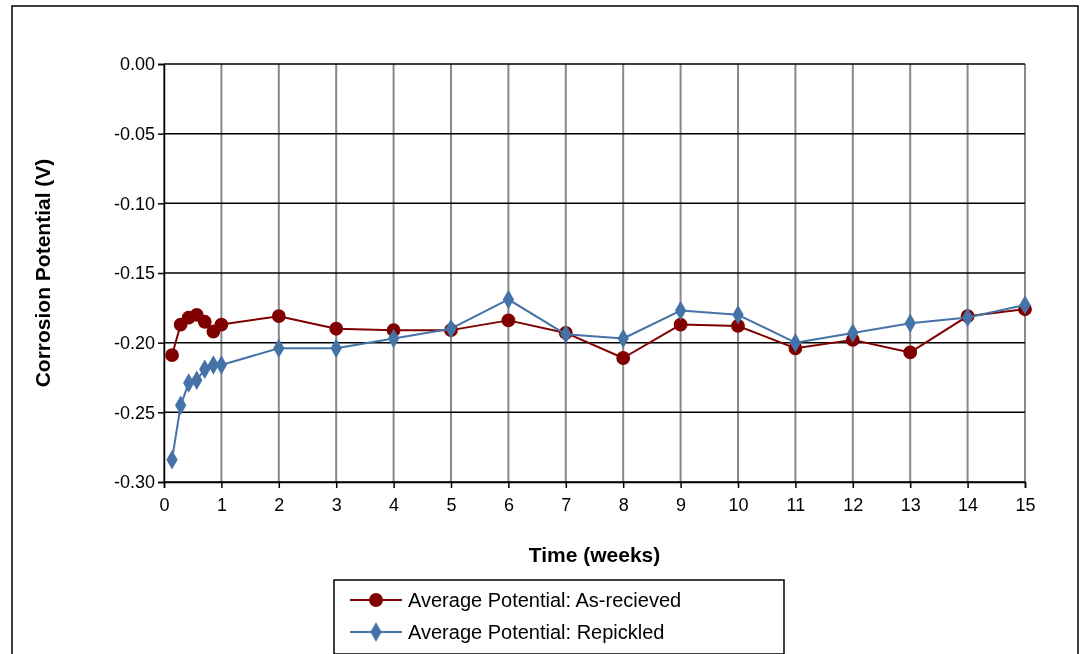  I want to click on x-tick-label: 9, so click(681, 504).